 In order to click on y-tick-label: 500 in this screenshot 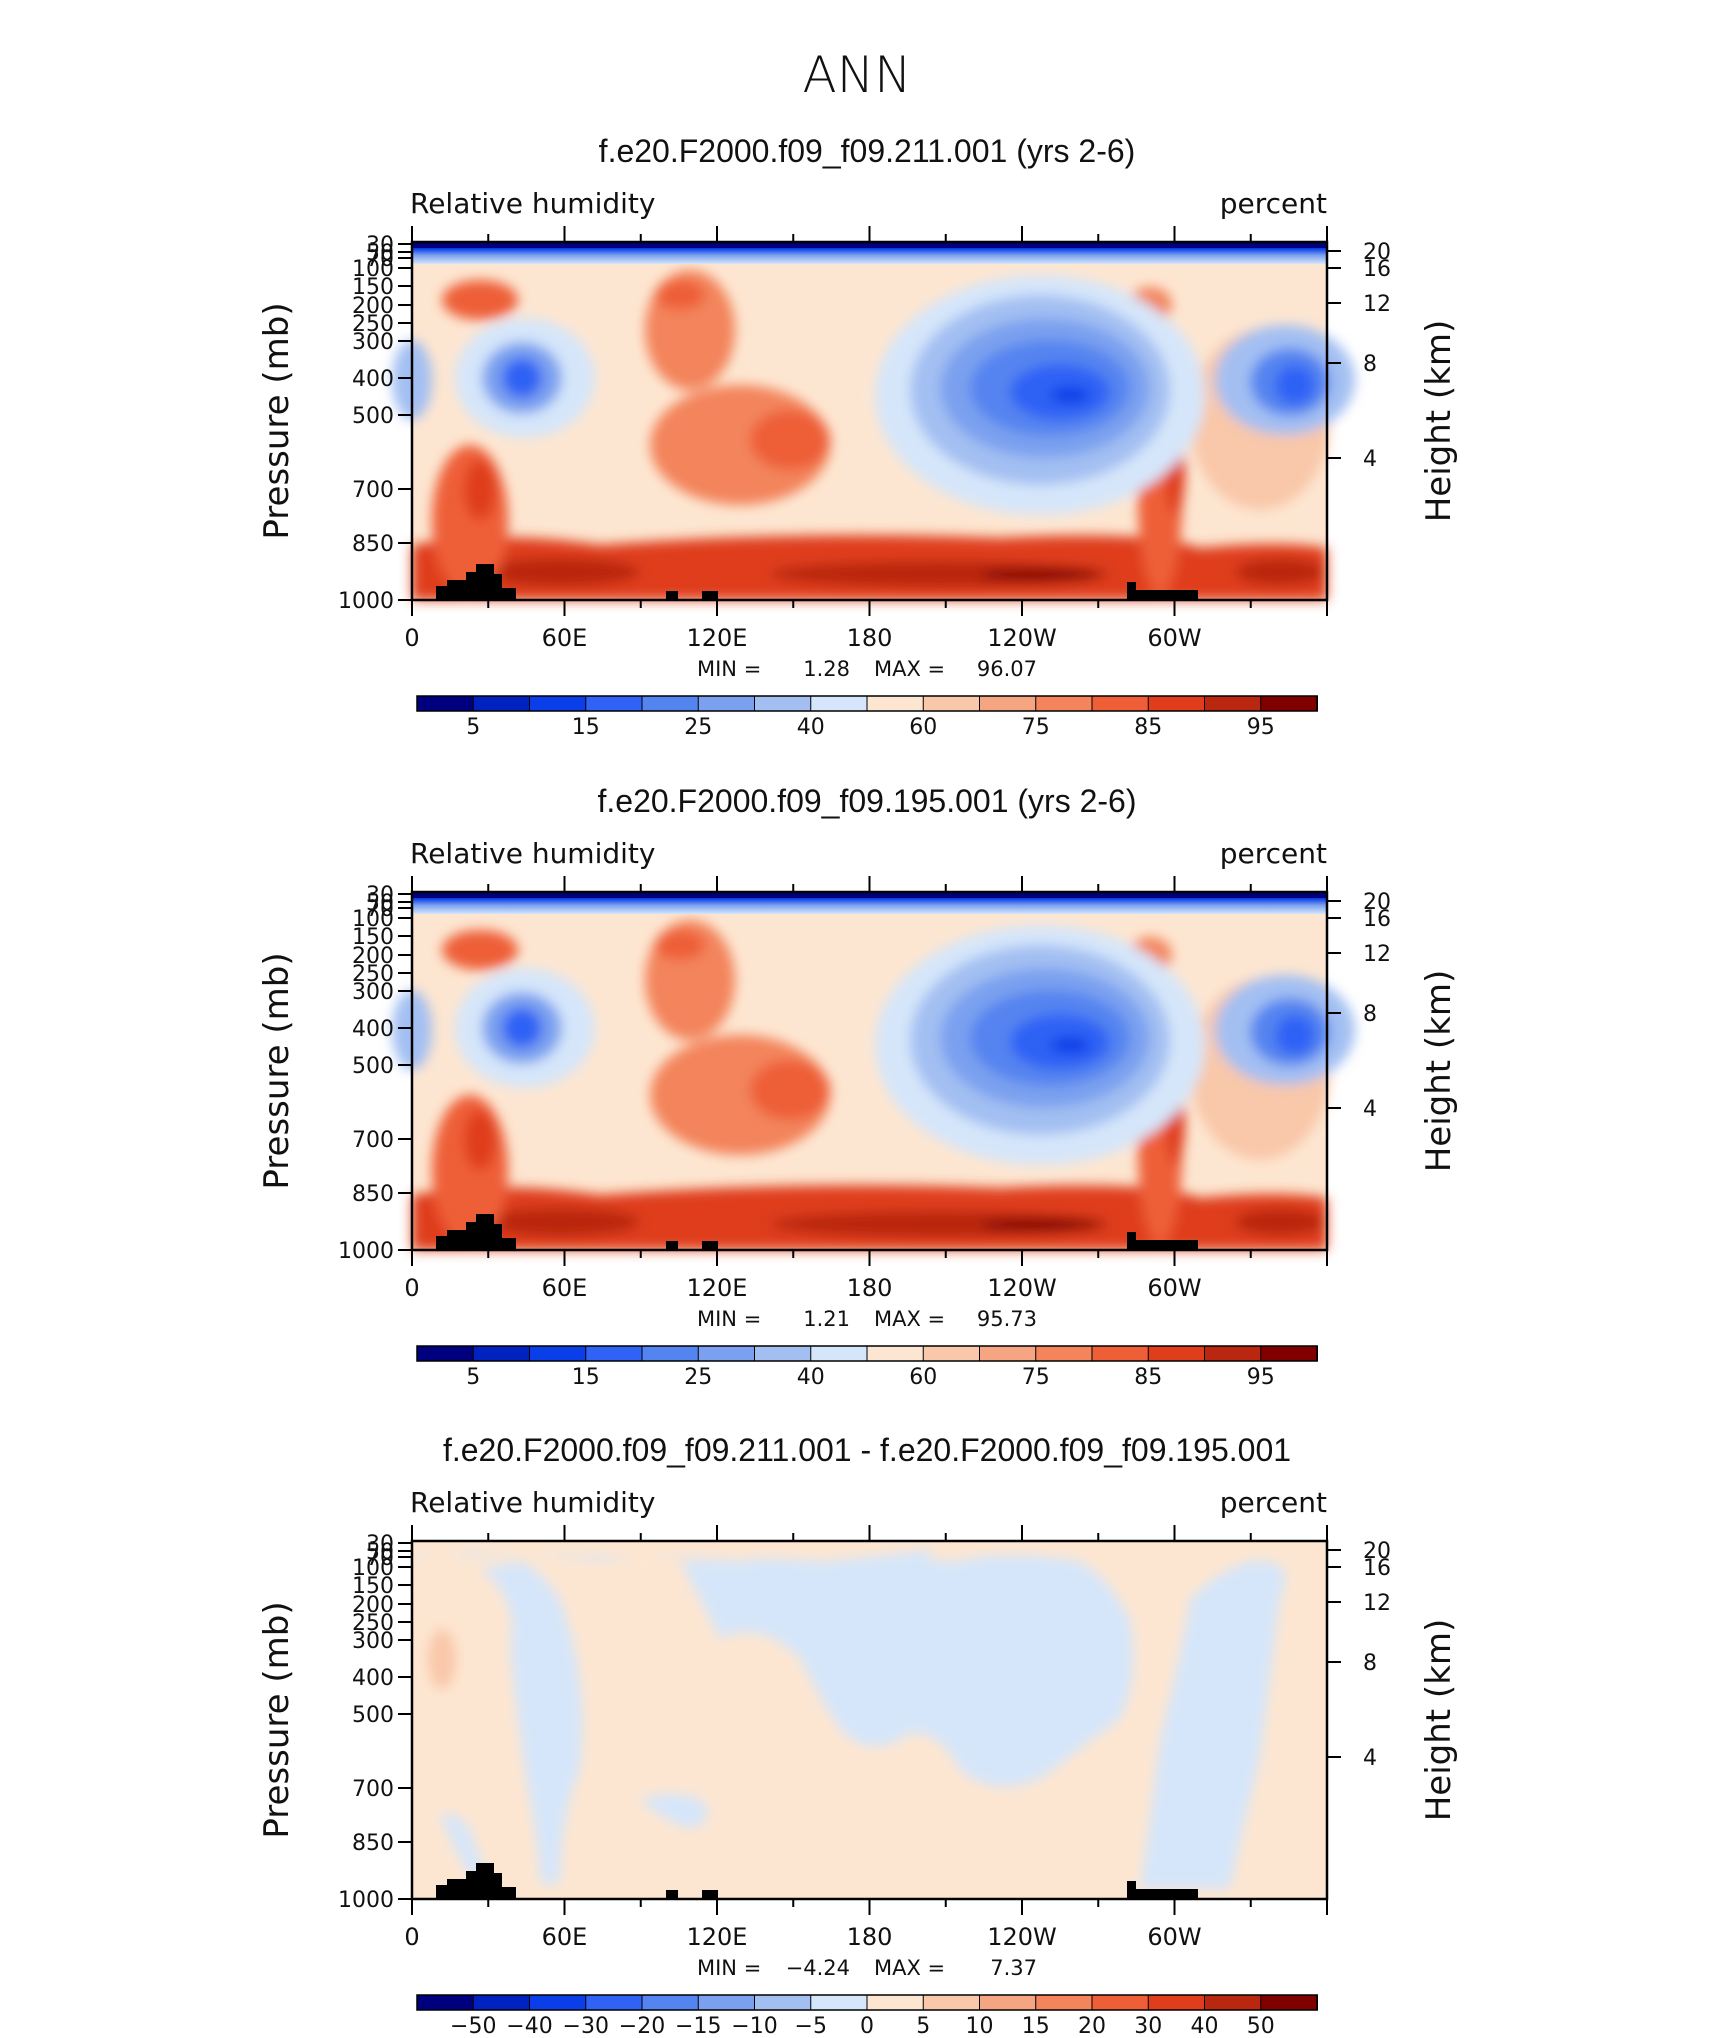, I will do `click(373, 1066)`.